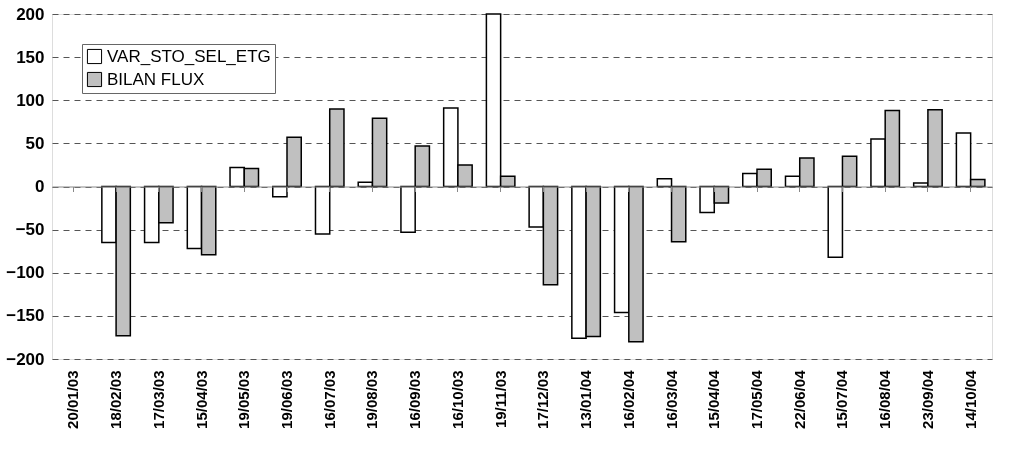 The image size is (1031, 457). Describe the element at coordinates (885, 399) in the screenshot. I see `x-tick-label: 16/08/04` at that location.